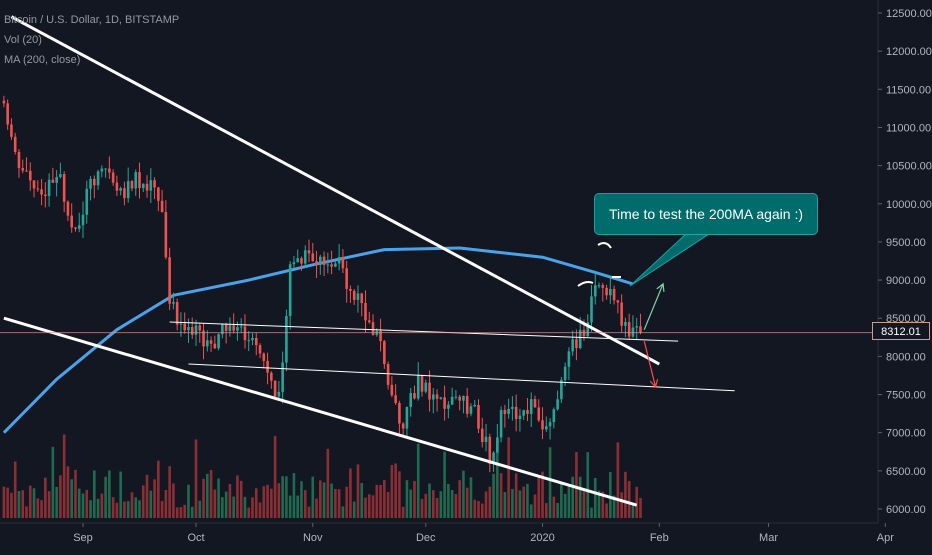 The image size is (932, 555). What do you see at coordinates (461, 377) in the screenshot?
I see `trend-line-support-flat` at bounding box center [461, 377].